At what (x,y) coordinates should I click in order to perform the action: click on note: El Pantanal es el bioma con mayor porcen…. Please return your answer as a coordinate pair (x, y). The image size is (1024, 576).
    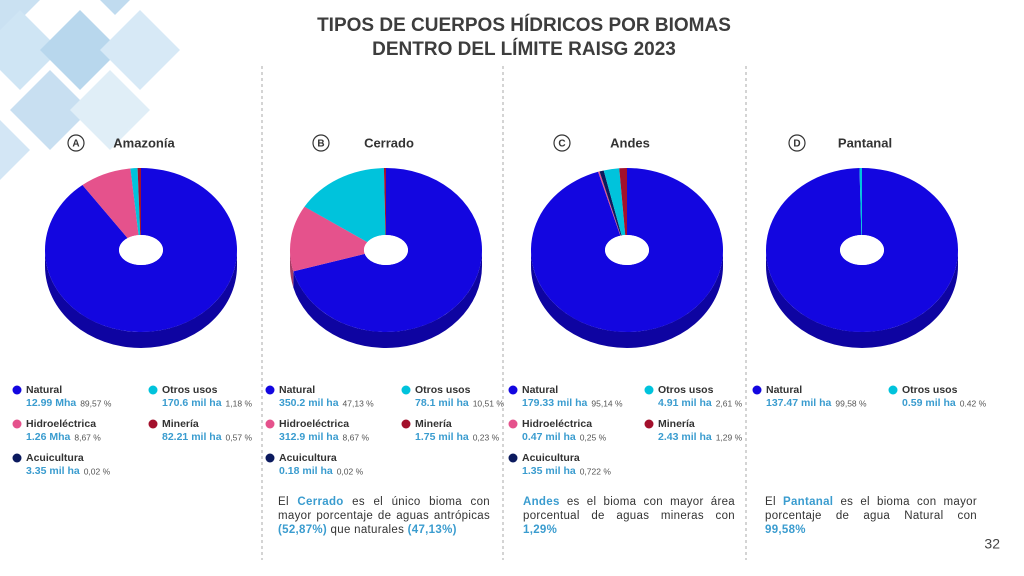
    Looking at the image, I should click on (871, 516).